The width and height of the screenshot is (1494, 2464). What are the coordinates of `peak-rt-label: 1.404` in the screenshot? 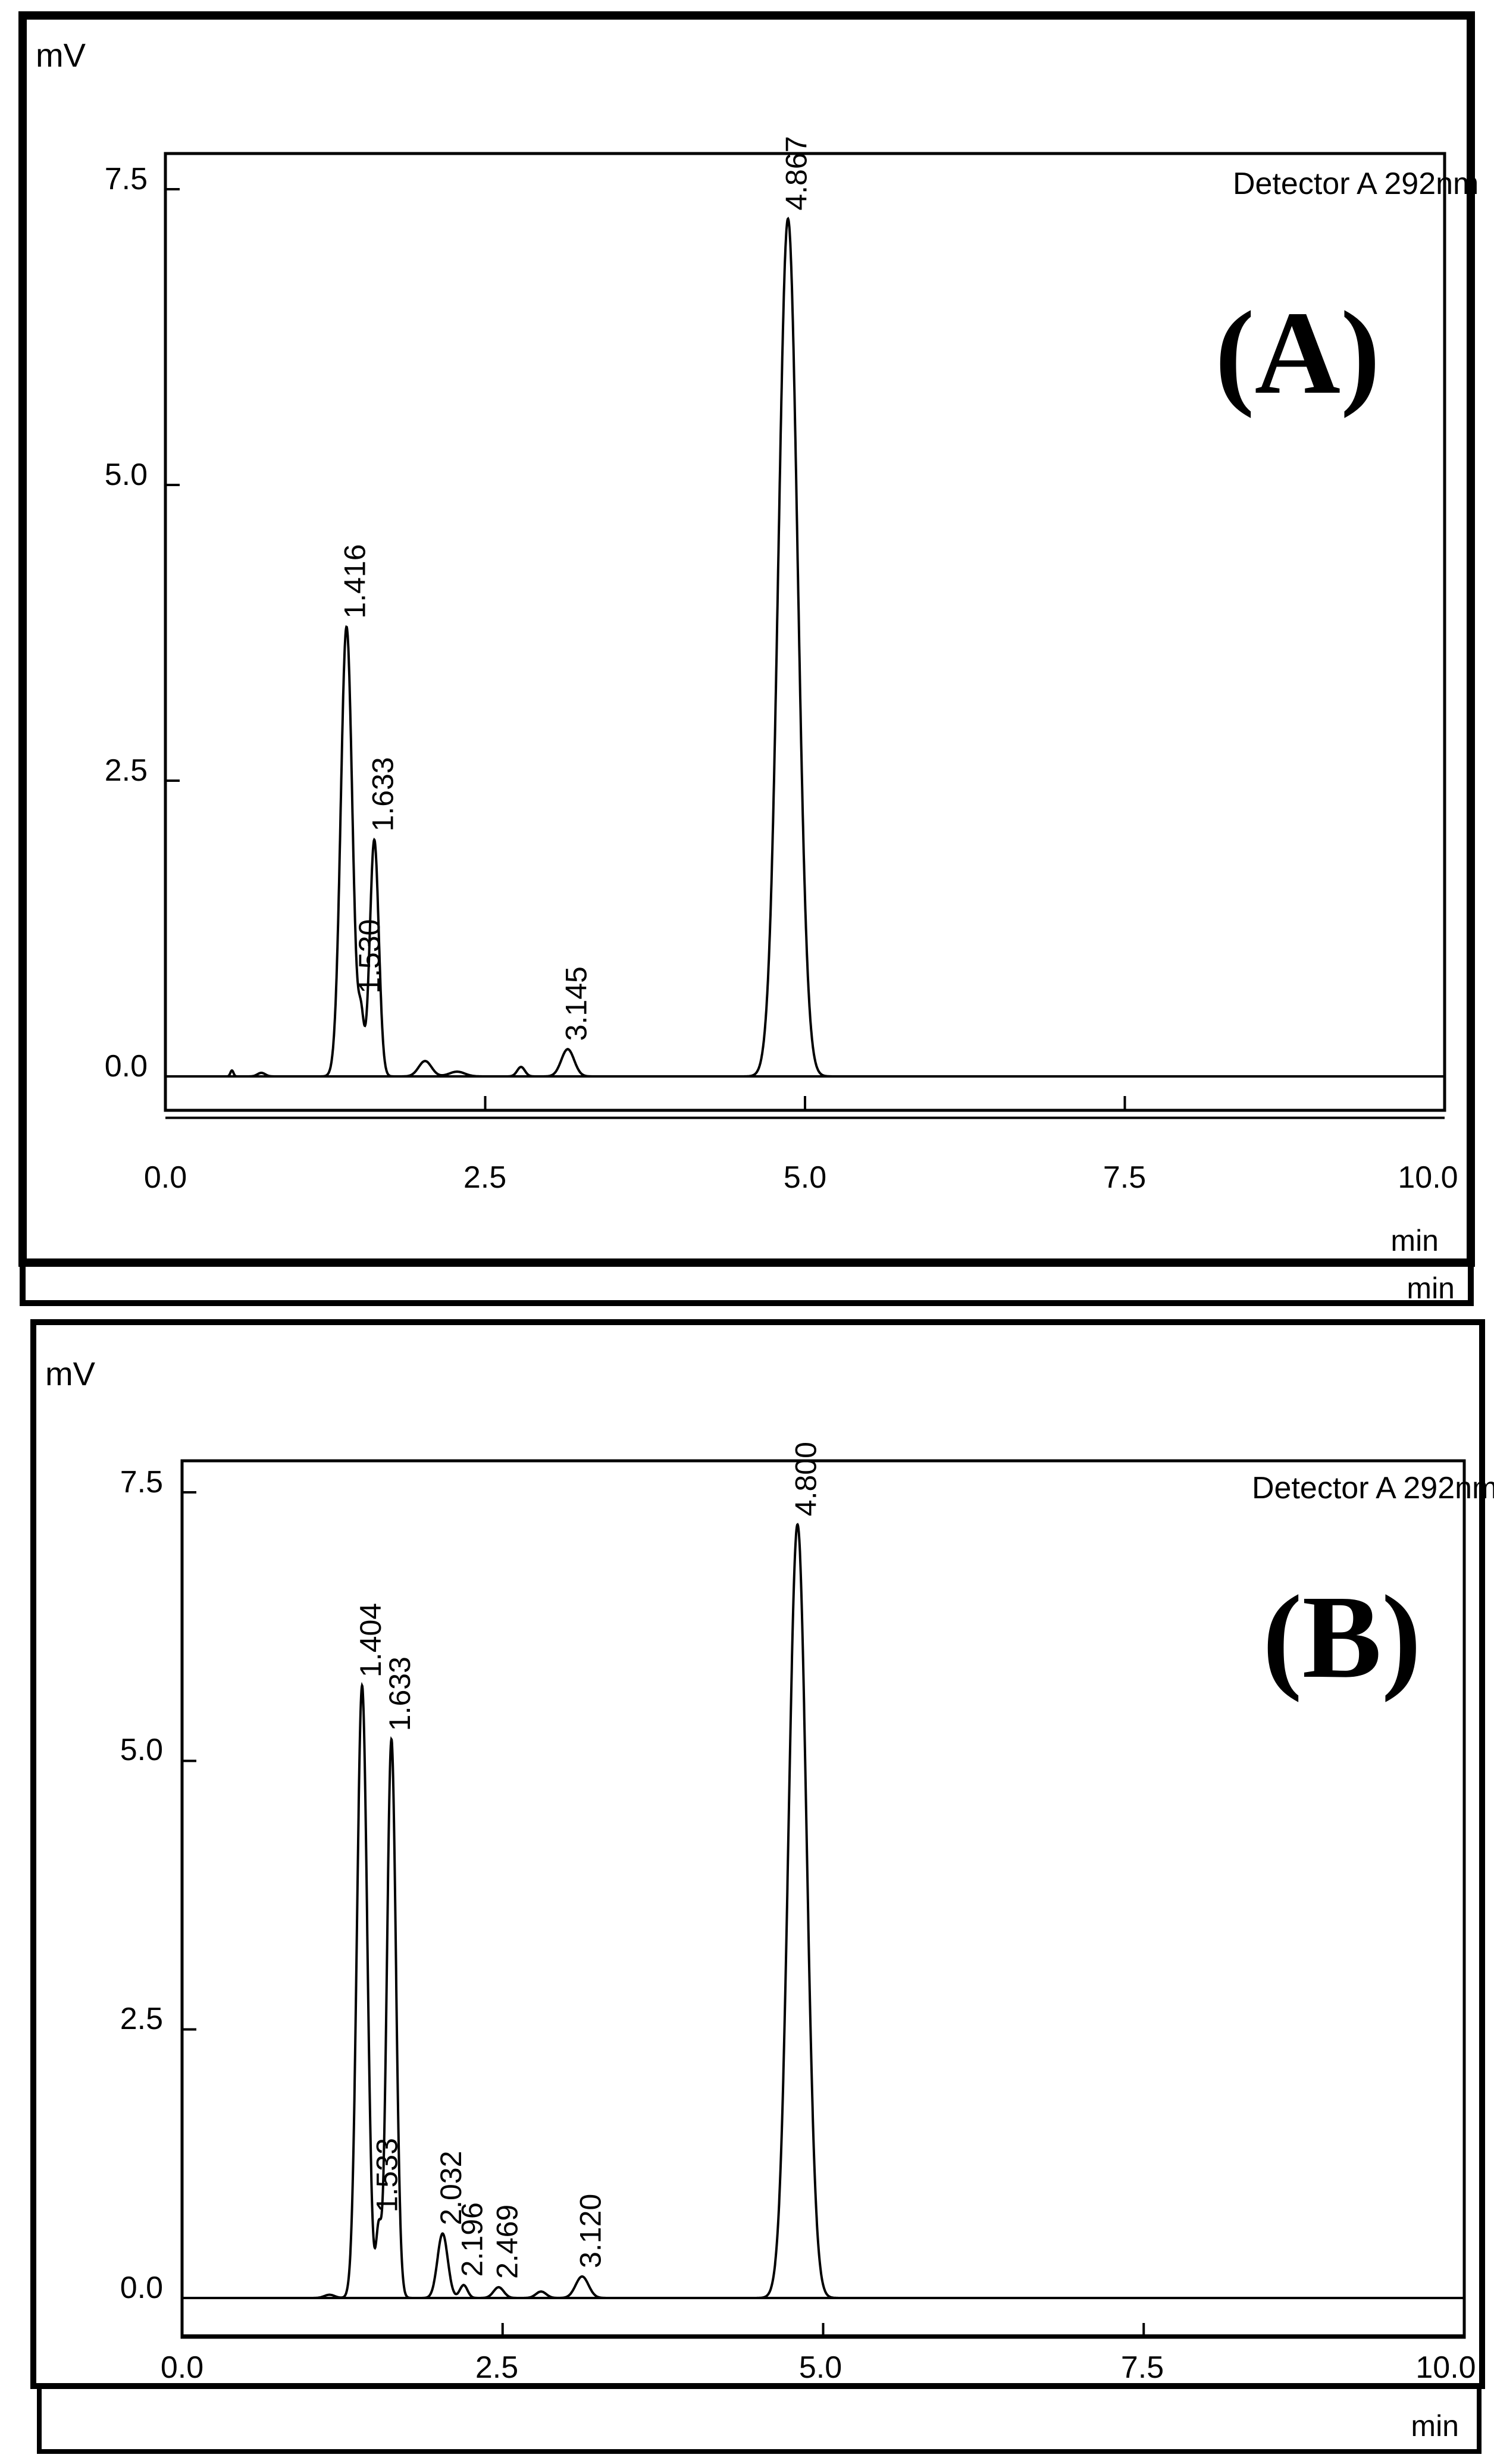 It's located at (370, 1640).